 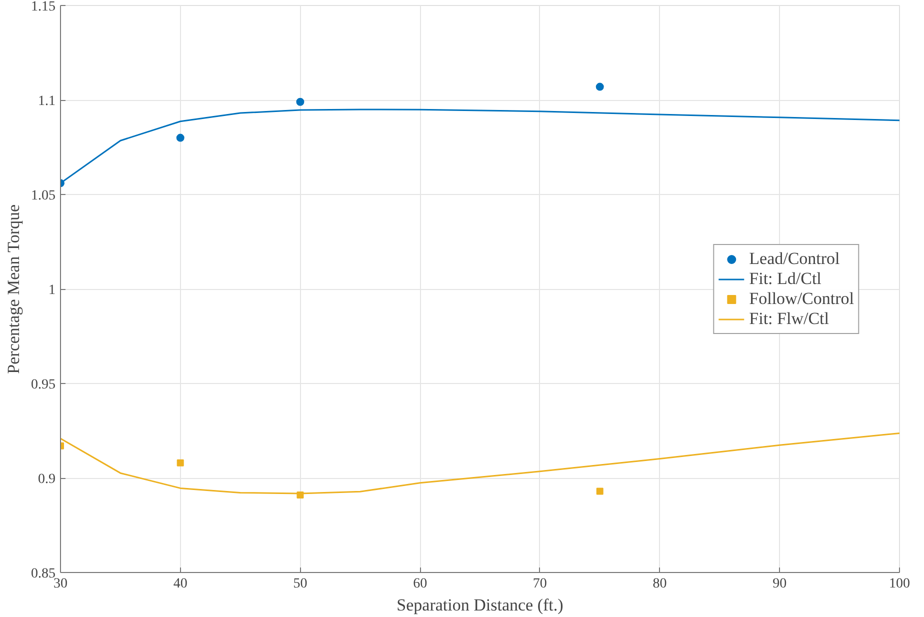 I want to click on y-tick-label: 1, so click(x=52, y=290).